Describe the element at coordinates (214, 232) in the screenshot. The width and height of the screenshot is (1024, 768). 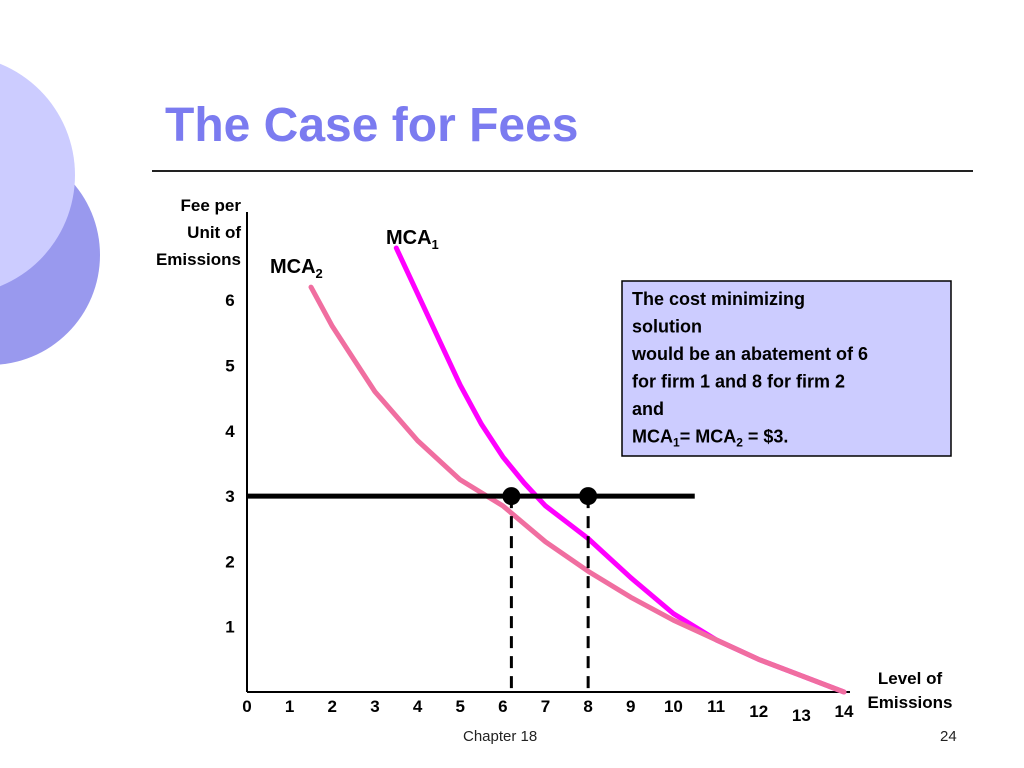
I see `y-axis-label: Unit of` at that location.